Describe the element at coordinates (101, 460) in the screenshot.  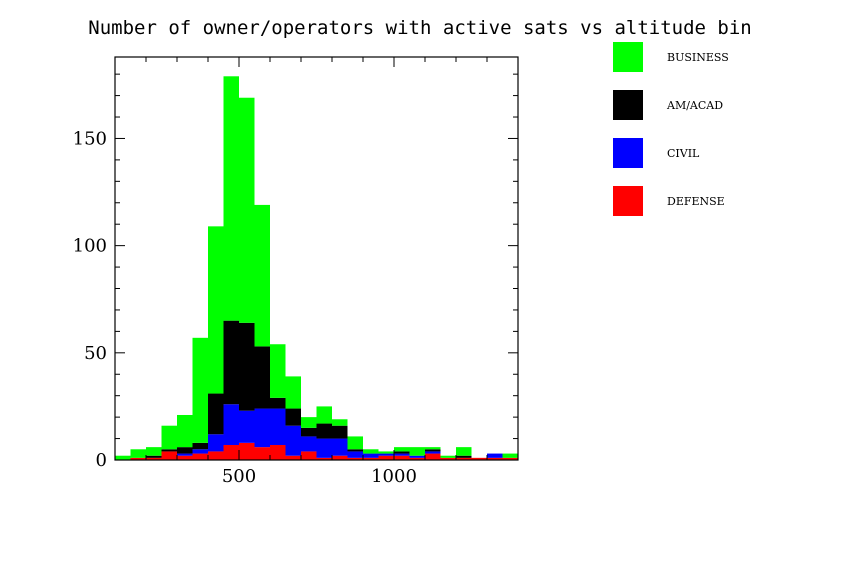
I see `y-tick-label: 0` at that location.